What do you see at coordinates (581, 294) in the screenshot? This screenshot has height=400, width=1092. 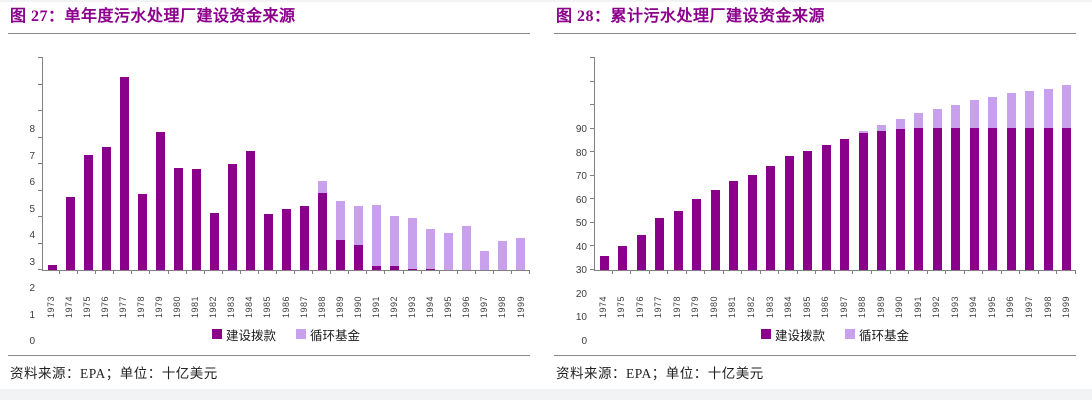 I see `y-axis-tick-label: 20` at bounding box center [581, 294].